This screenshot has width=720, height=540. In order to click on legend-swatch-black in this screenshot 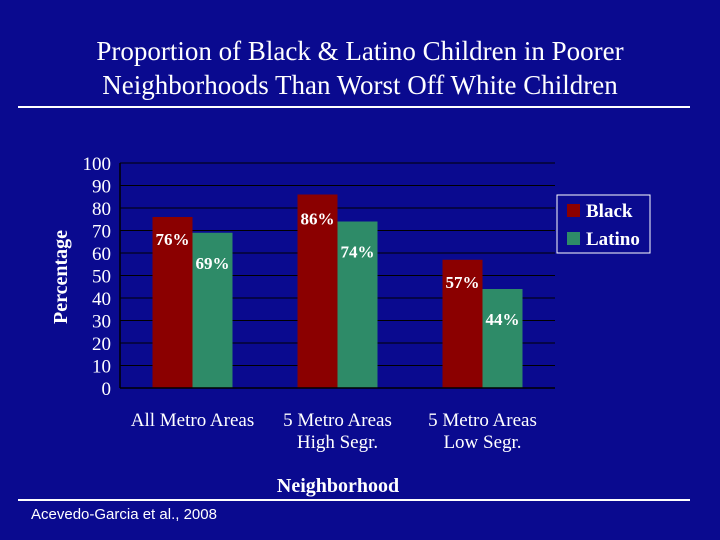, I will do `click(573, 210)`.